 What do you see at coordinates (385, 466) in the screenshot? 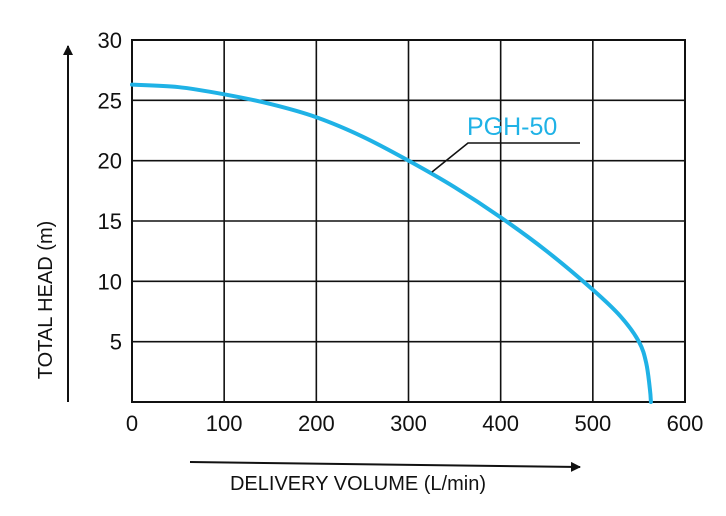
I see `x-axis-arrow` at bounding box center [385, 466].